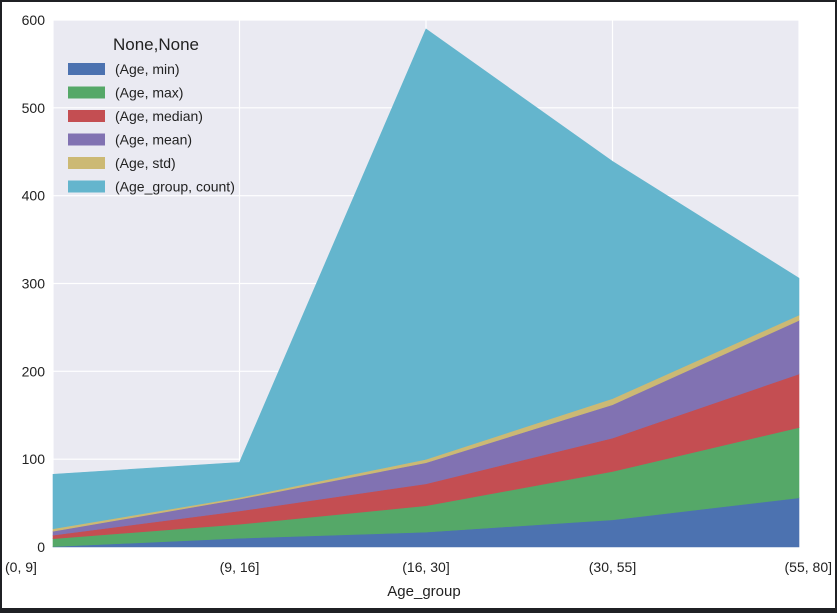 This screenshot has width=837, height=613. I want to click on x-tick-label: (55, 80], so click(808, 567).